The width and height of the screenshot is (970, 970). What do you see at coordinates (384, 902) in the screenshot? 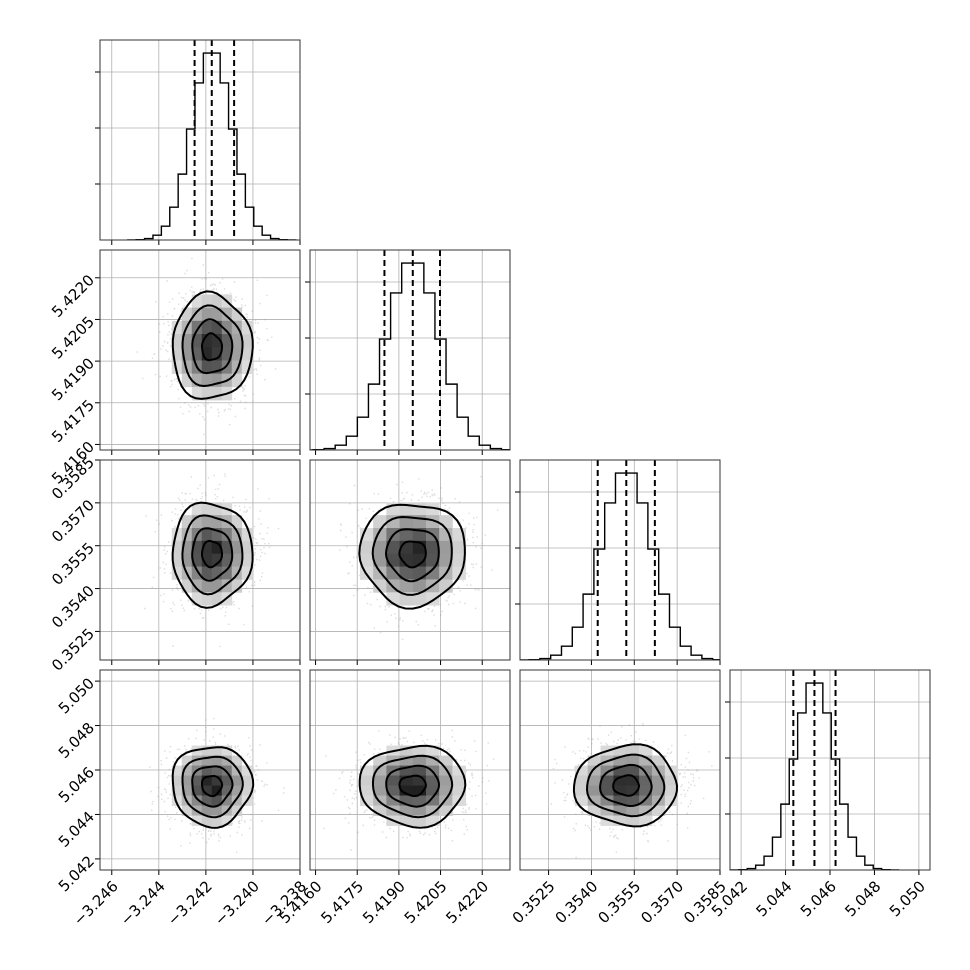
I see `x-tick-label: 5.4190` at bounding box center [384, 902].